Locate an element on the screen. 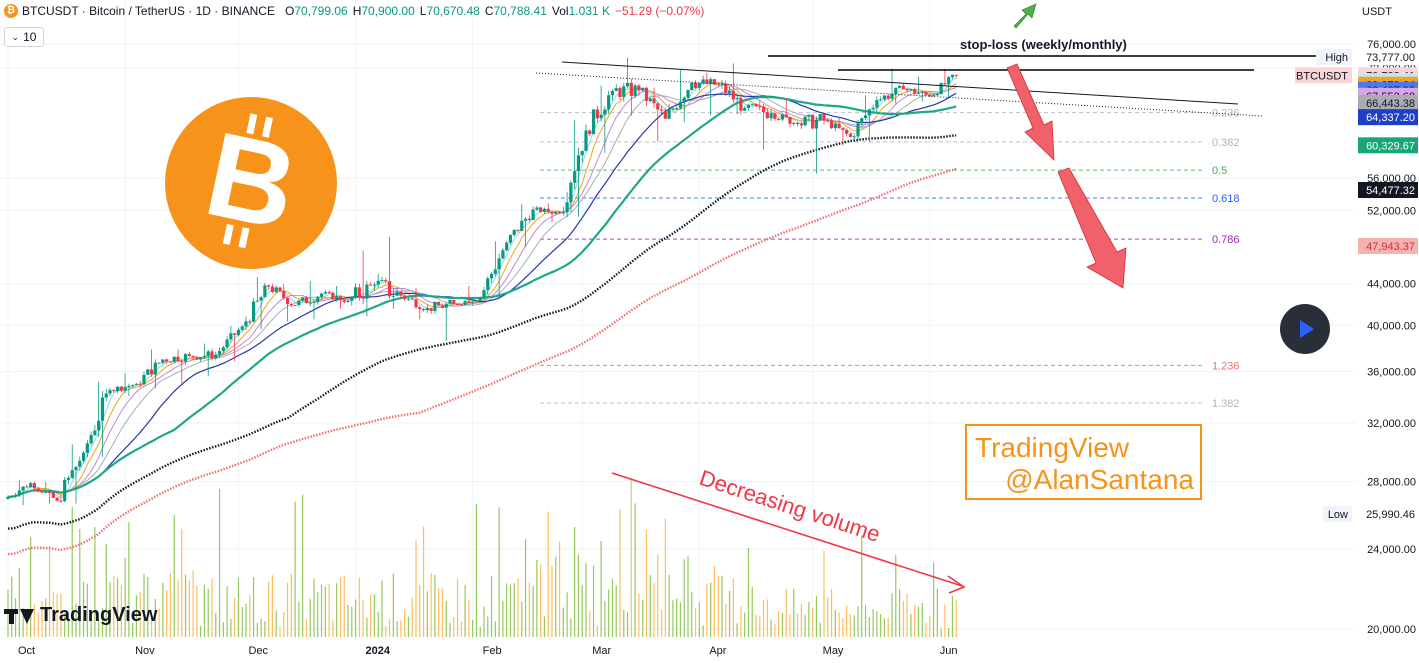 The image size is (1419, 663). time-tick-label: May is located at coordinates (833, 651).